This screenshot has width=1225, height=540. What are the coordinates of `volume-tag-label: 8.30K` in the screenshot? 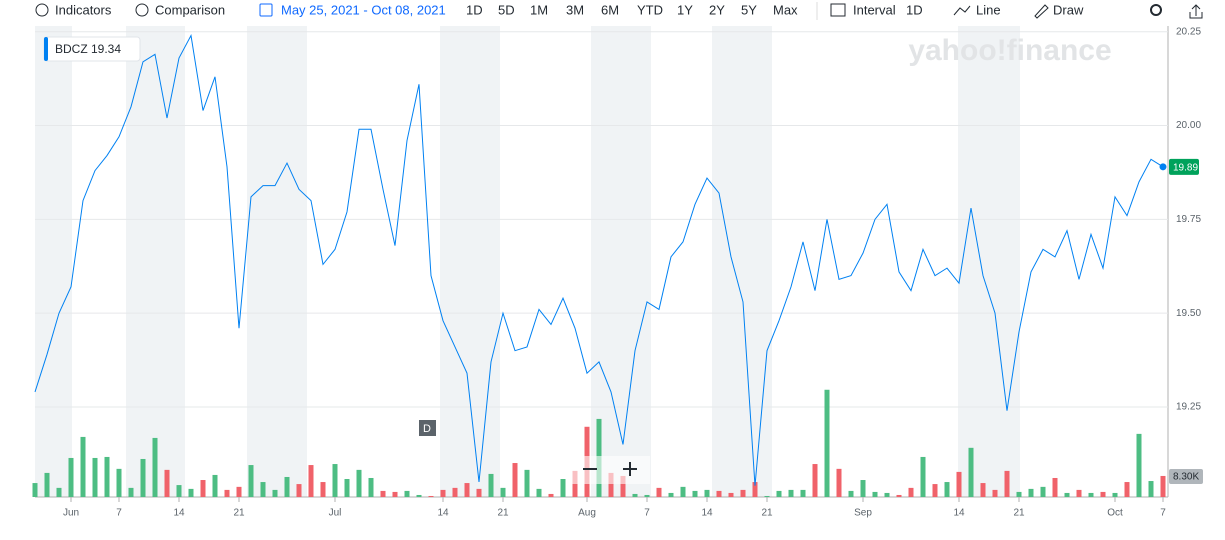 It's located at (1186, 477).